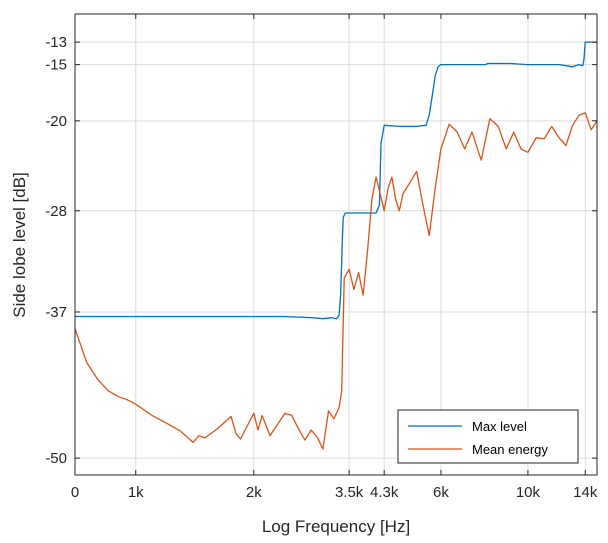 The image size is (608, 543). What do you see at coordinates (254, 492) in the screenshot?
I see `x-tick-label: 2k` at bounding box center [254, 492].